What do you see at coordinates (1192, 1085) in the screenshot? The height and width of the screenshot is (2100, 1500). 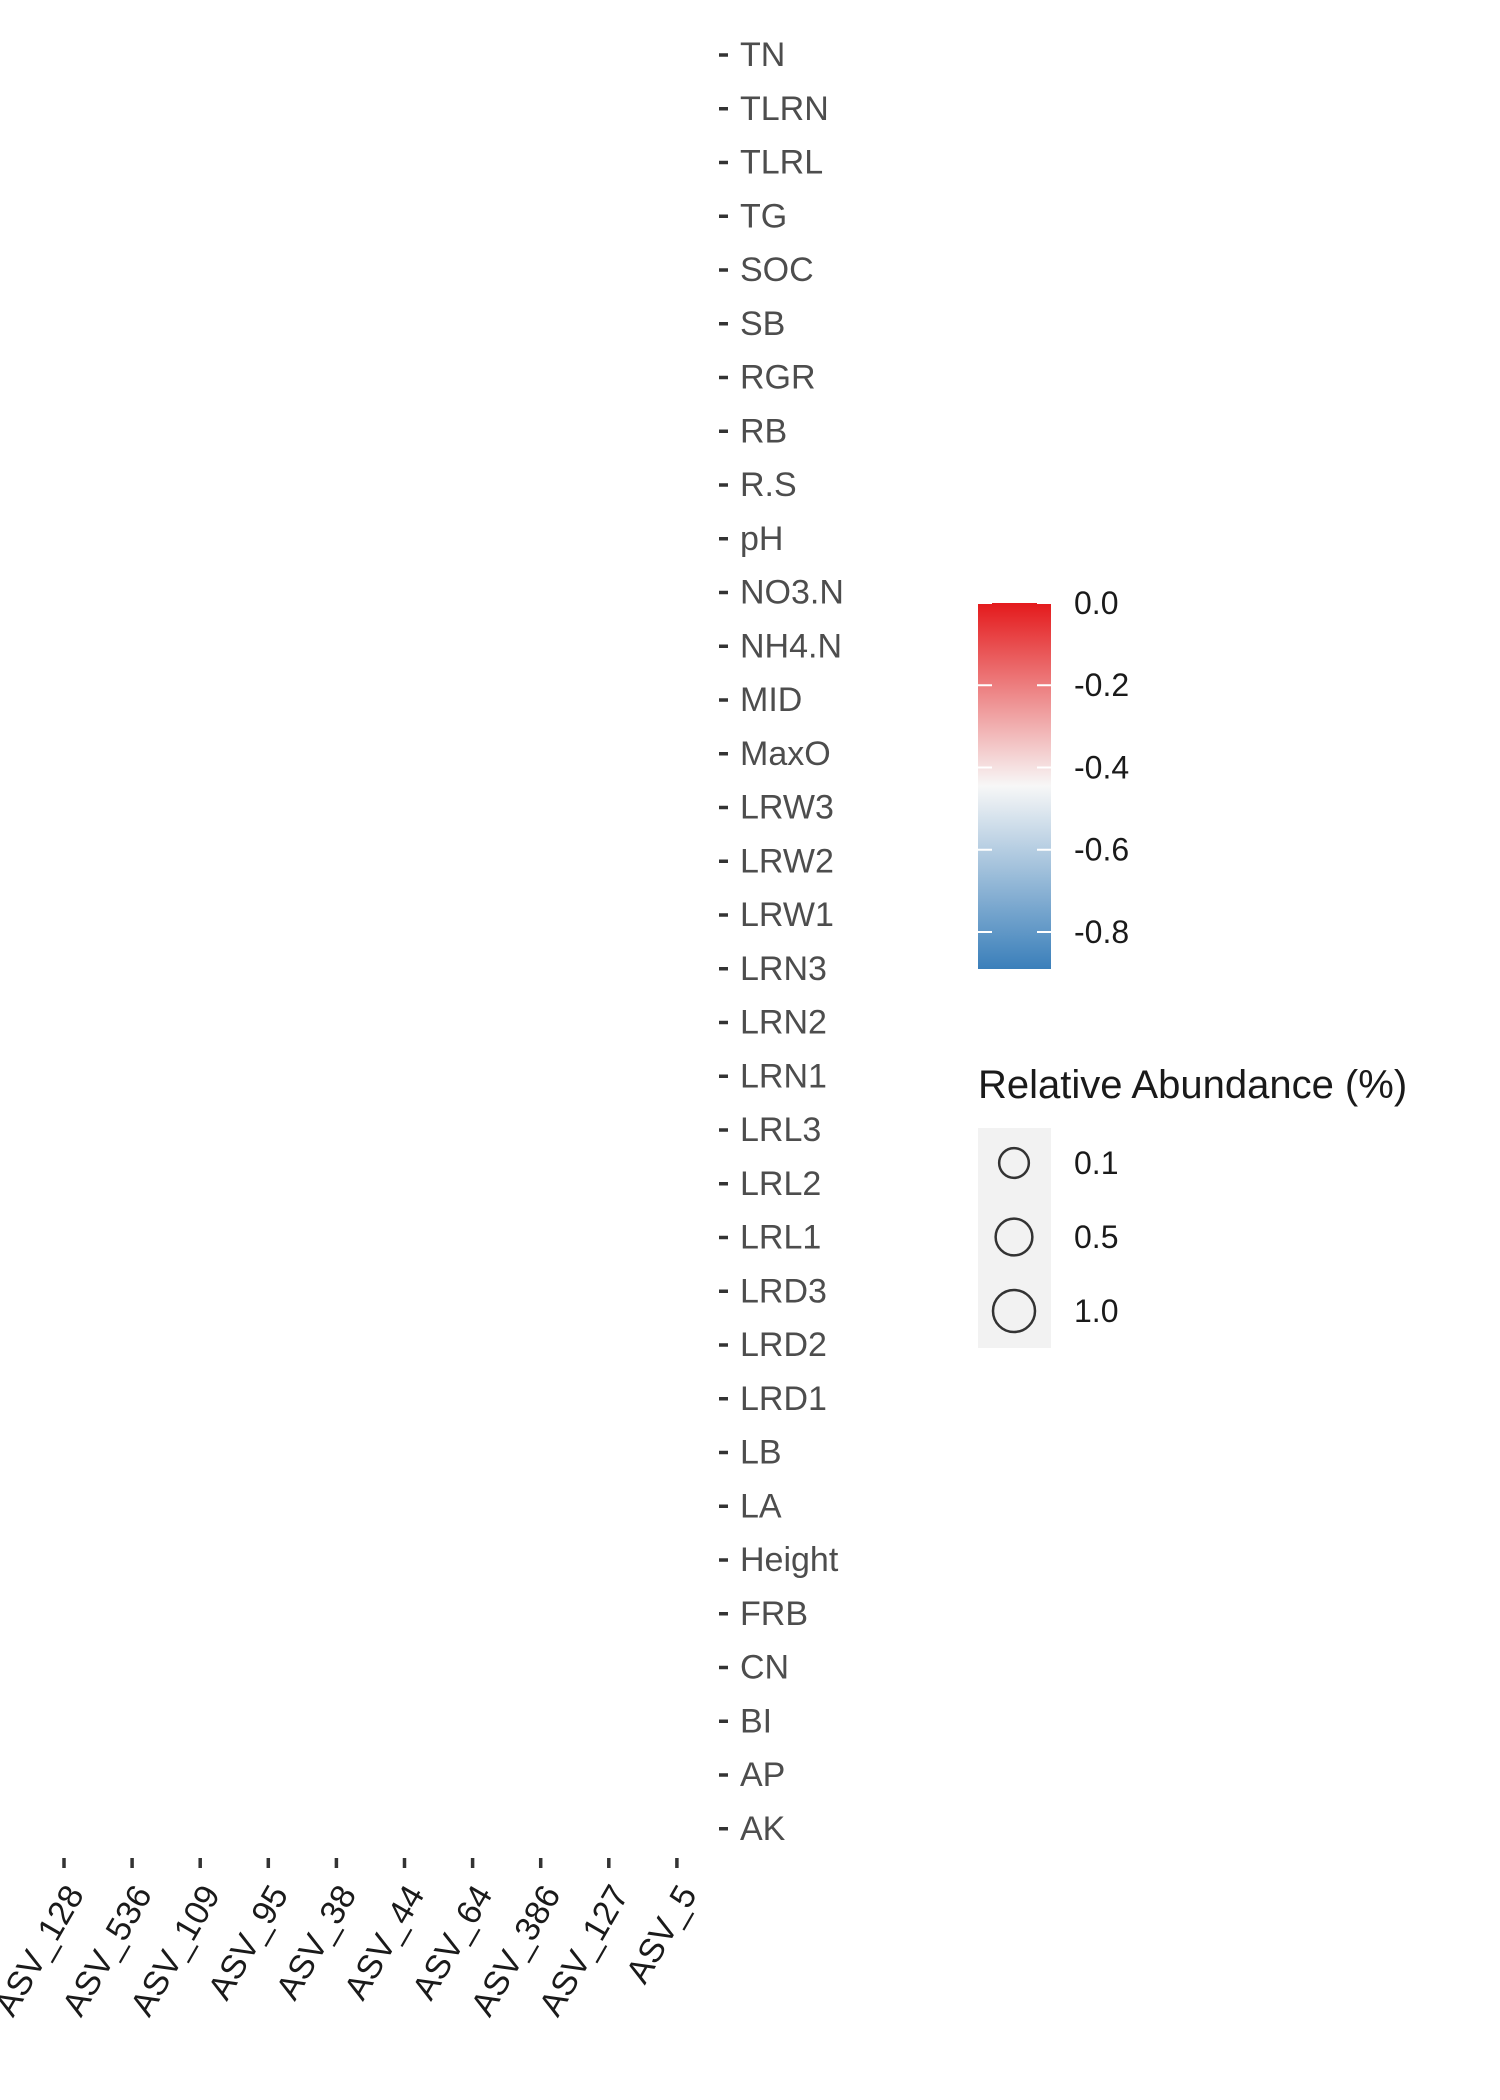 I see `size-legend-title: Relative Abundance (%)` at bounding box center [1192, 1085].